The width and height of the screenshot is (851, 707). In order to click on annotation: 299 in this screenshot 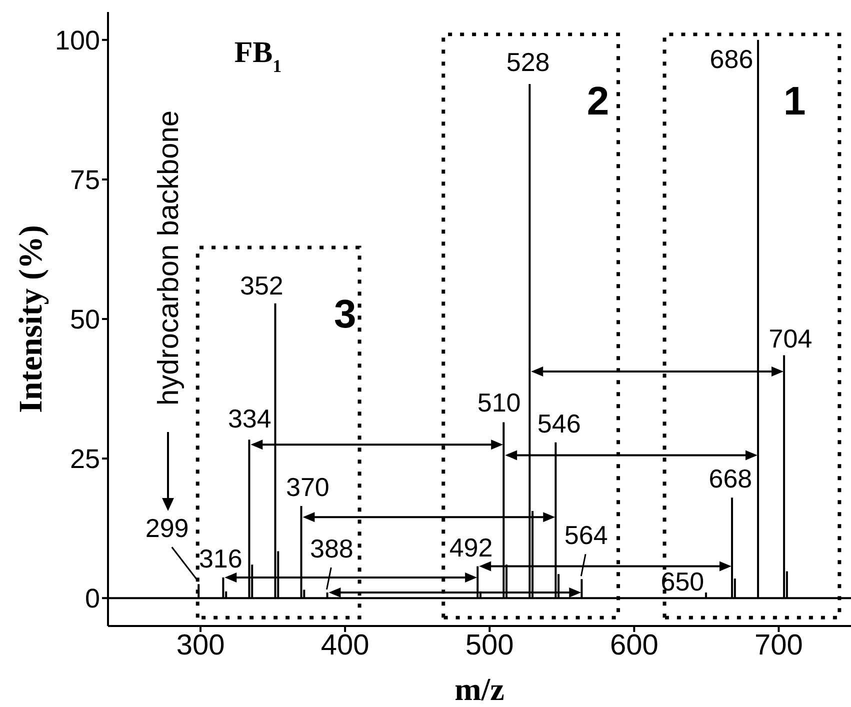, I will do `click(167, 528)`.